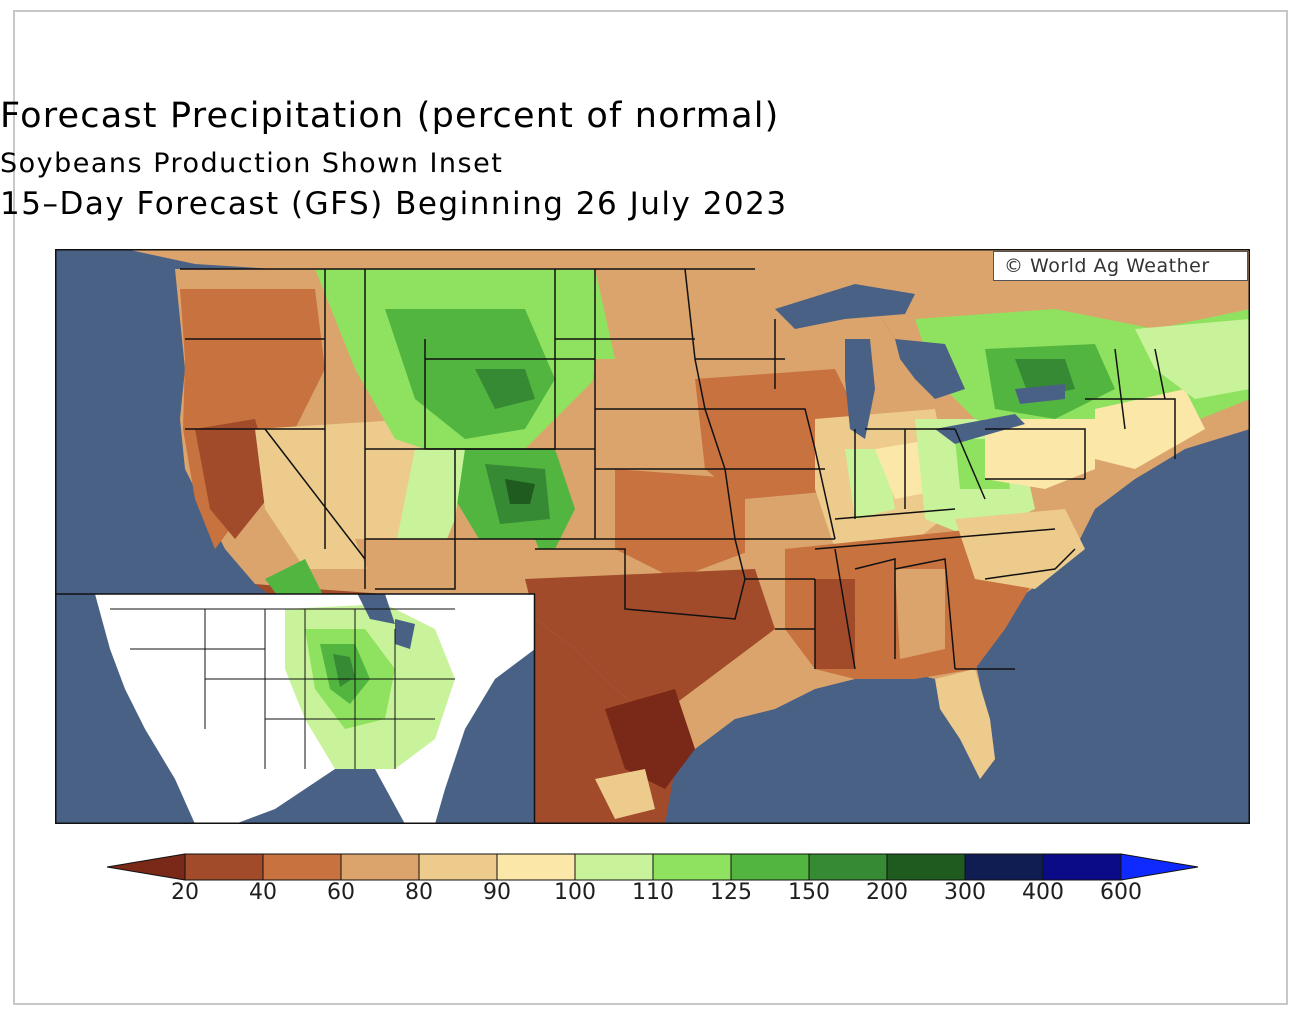 Image resolution: width=1304 pixels, height=1022 pixels. Describe the element at coordinates (887, 892) in the screenshot. I see `legend-tick-label: 200` at that location.